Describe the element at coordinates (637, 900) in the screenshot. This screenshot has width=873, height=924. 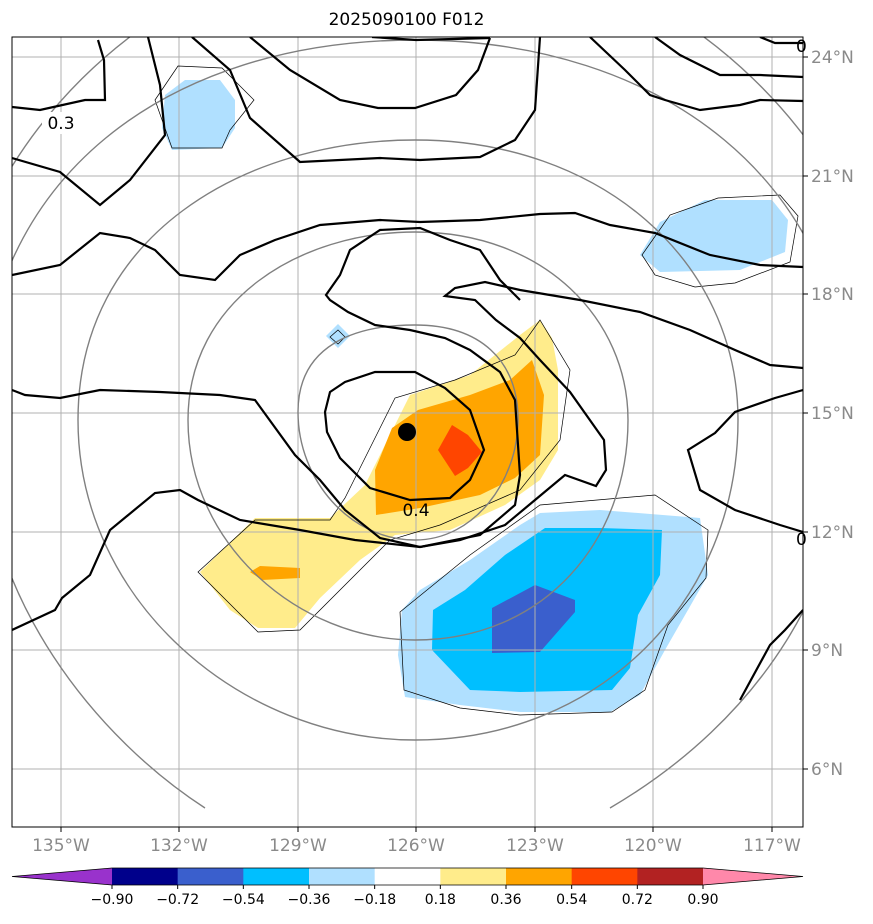
I see `colorbar-tick-label: 0.72` at that location.